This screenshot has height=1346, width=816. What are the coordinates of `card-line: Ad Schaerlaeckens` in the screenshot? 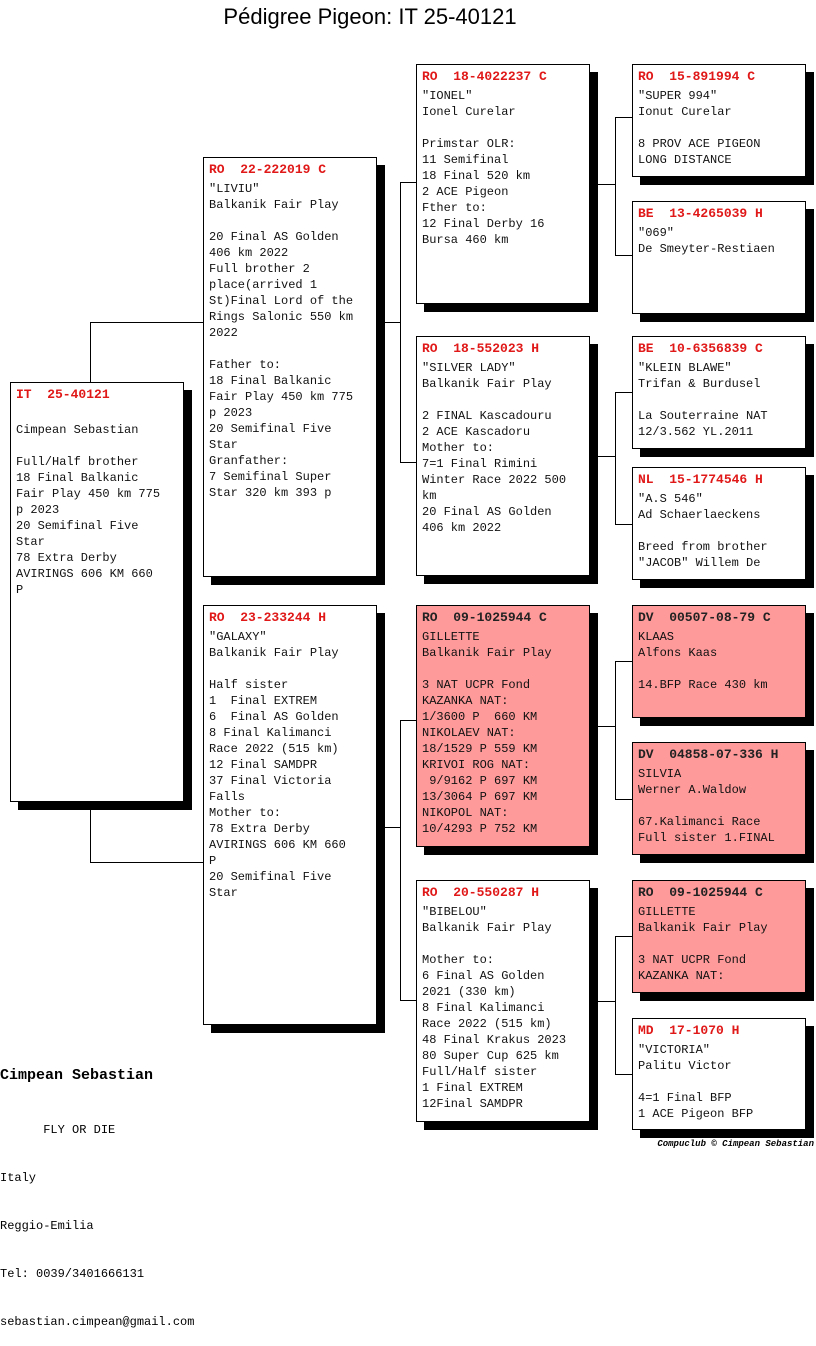 It's located at (699, 515).